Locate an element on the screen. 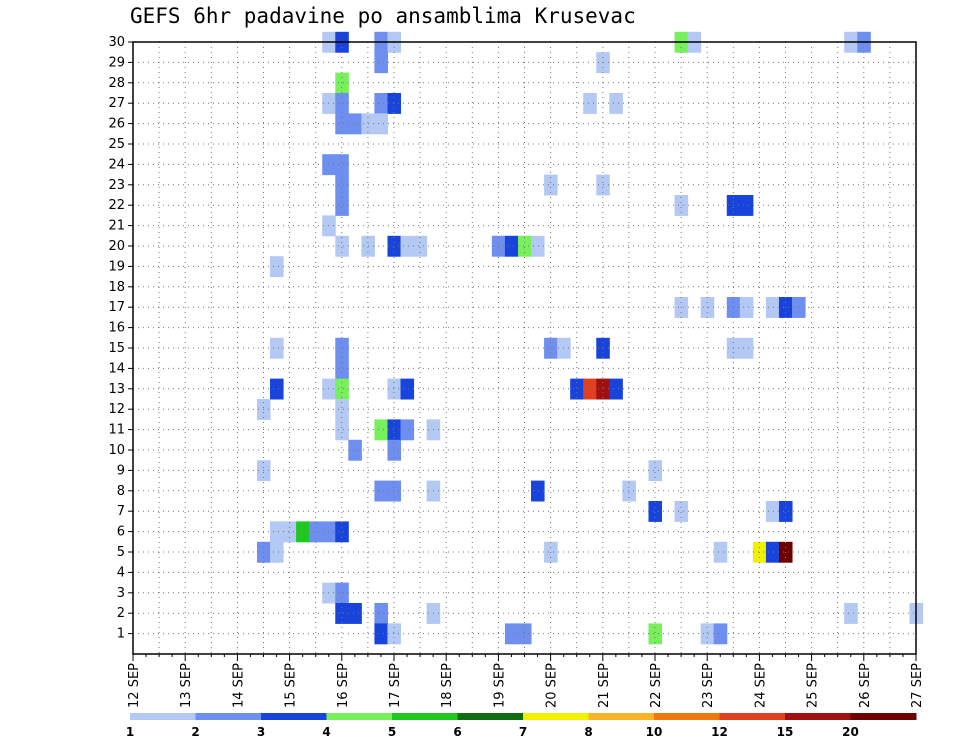  legend-label: 5 is located at coordinates (392, 732).